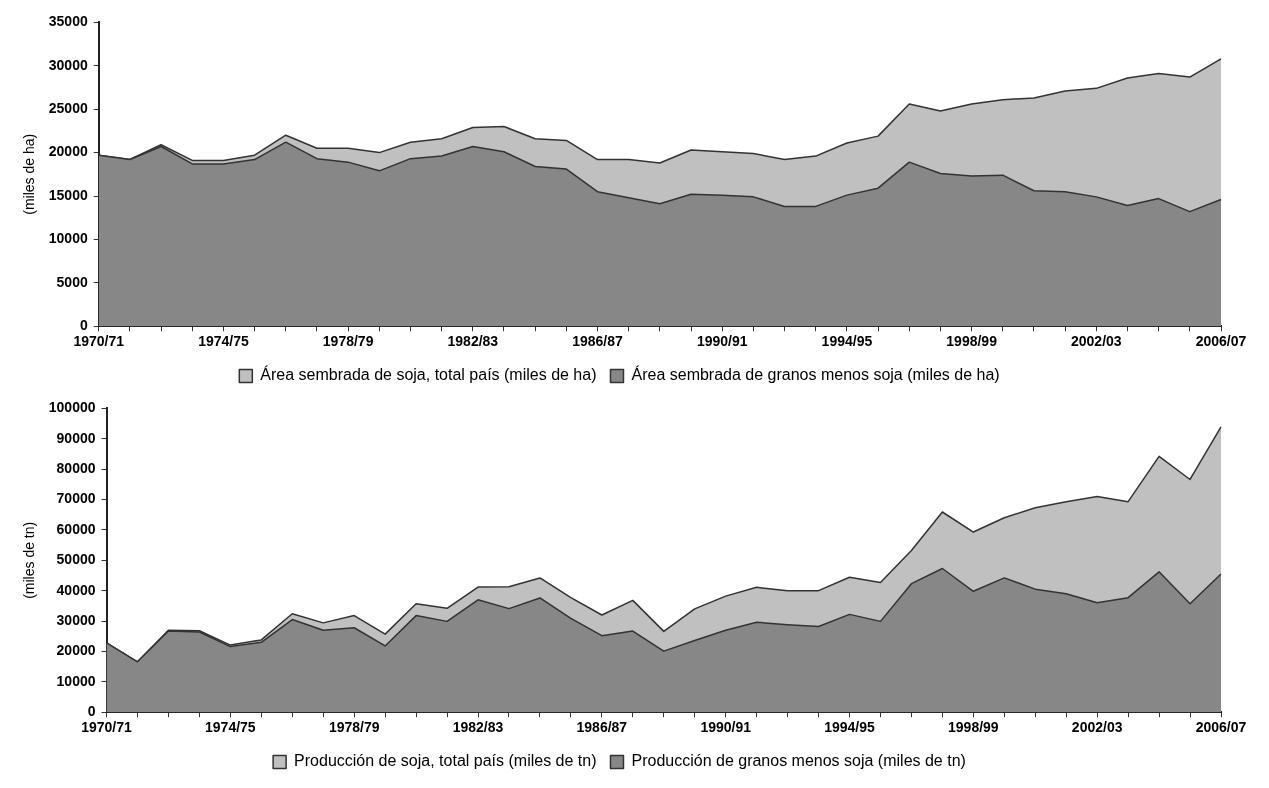  I want to click on y-axis-title: (miles de ha), so click(29, 174).